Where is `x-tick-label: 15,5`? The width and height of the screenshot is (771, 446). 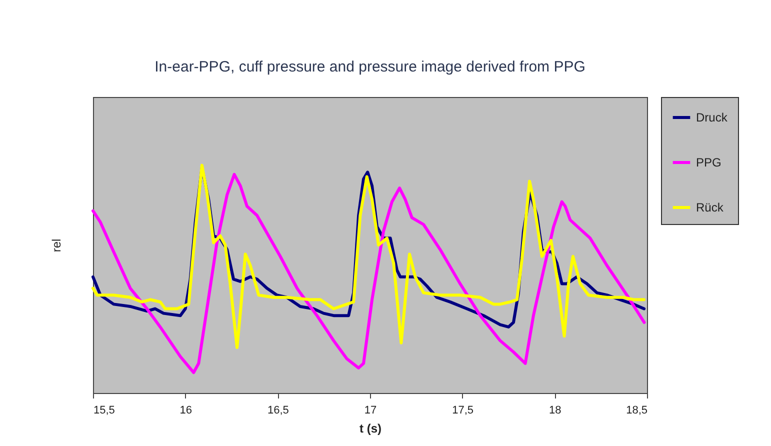
x-tick-label: 15,5 is located at coordinates (104, 410).